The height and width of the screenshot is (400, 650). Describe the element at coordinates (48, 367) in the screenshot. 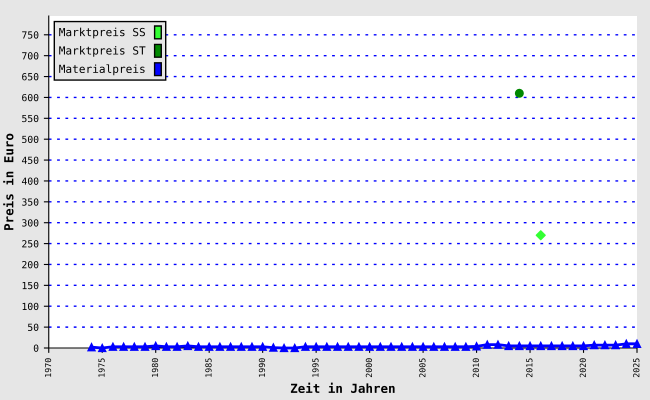

I see `x-tick-label: 1970` at that location.